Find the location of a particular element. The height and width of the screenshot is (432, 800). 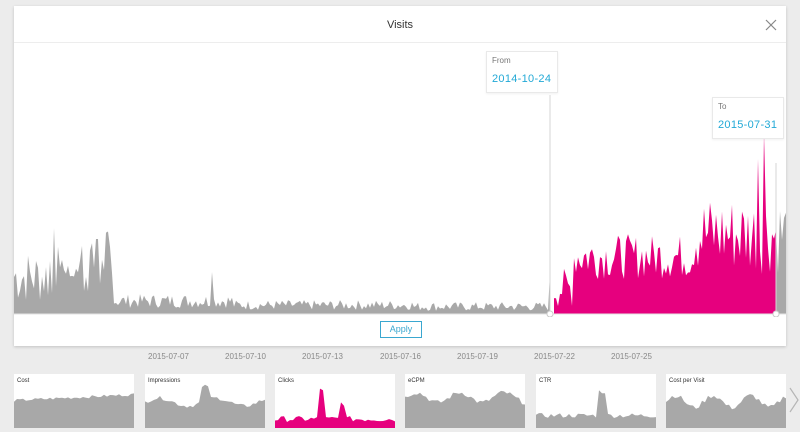

x-tick-label: 2015-07-19 is located at coordinates (477, 356).